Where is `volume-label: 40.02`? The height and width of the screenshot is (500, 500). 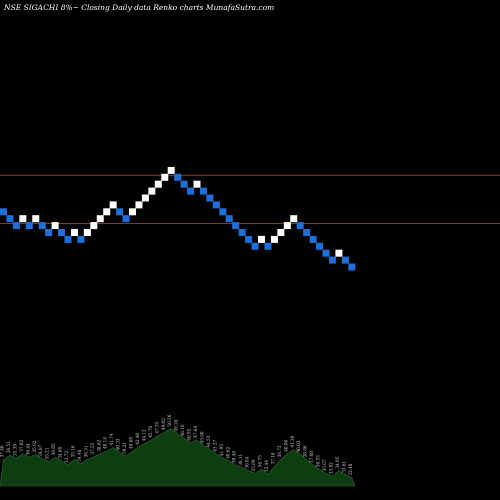
volume-label: 40.02 is located at coordinates (298, 446).